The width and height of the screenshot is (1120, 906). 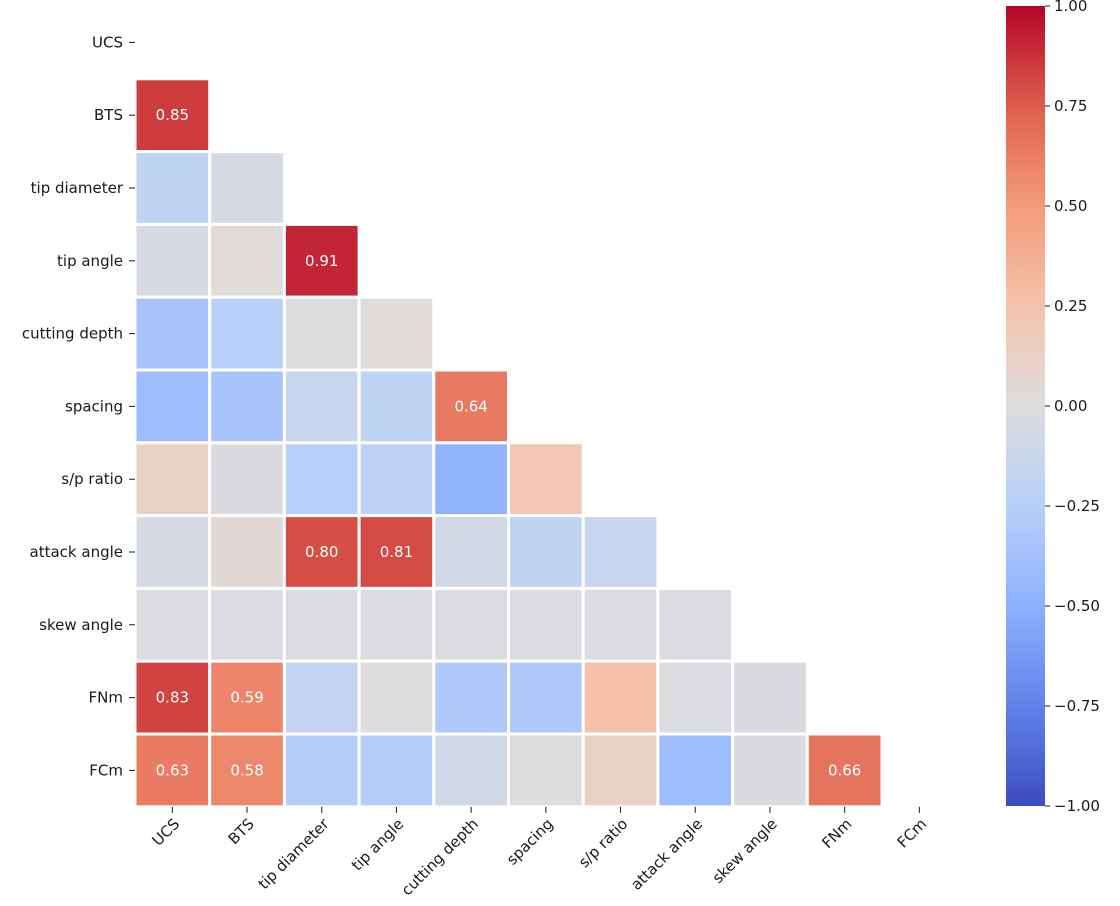 What do you see at coordinates (106, 698) in the screenshot?
I see `y-tick-label: FNm` at bounding box center [106, 698].